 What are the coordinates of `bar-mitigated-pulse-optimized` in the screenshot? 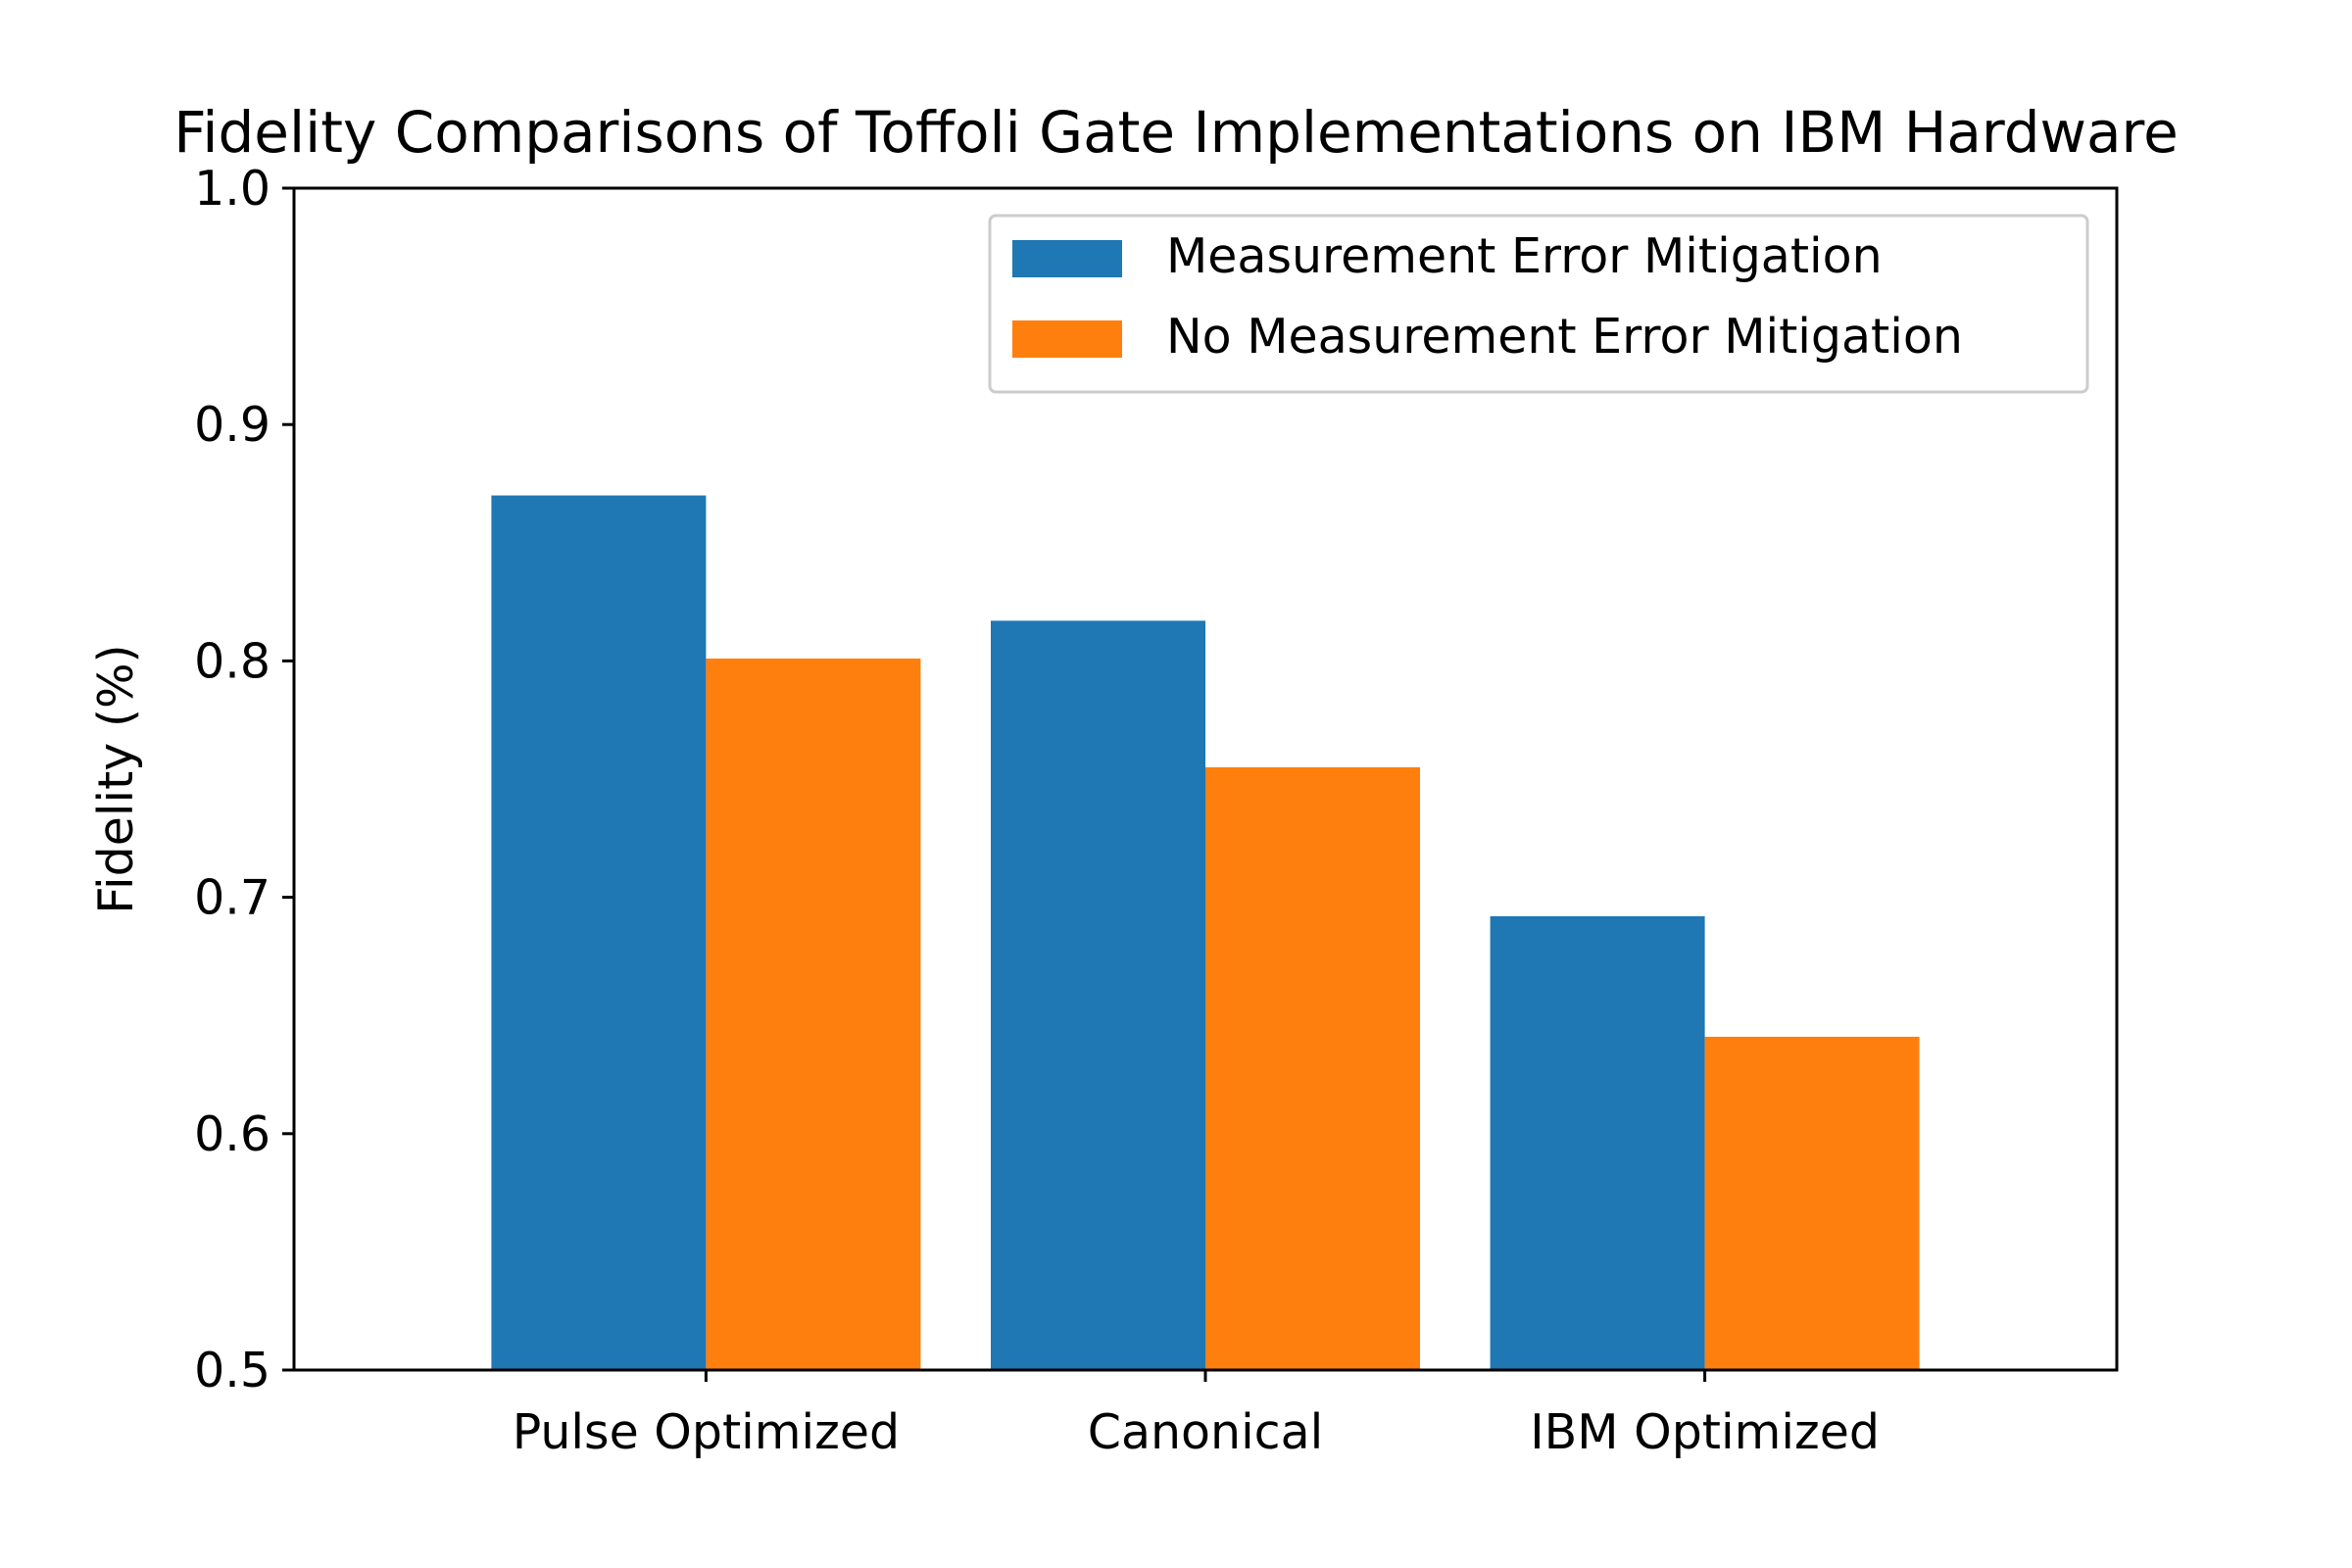 It's located at (599, 932).